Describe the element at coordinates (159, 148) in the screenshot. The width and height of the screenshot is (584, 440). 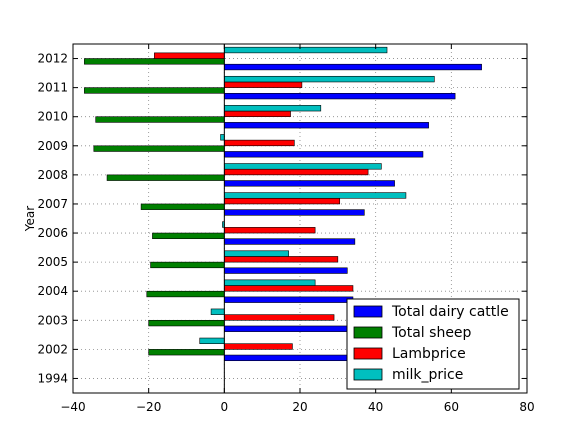
I see `bar-total-sheep-2009` at that location.